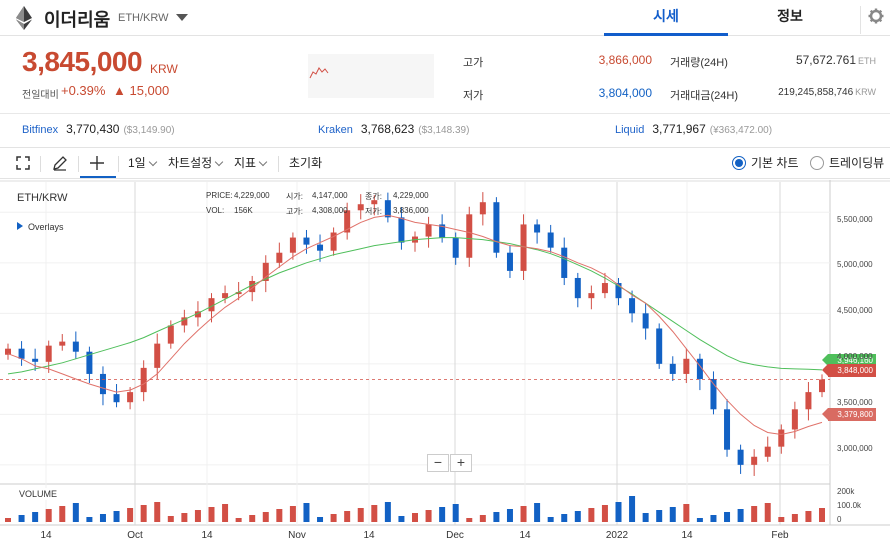 This screenshot has width=890, height=549. Describe the element at coordinates (411, 195) in the screenshot. I see `legend-close: 4,229,000` at that location.